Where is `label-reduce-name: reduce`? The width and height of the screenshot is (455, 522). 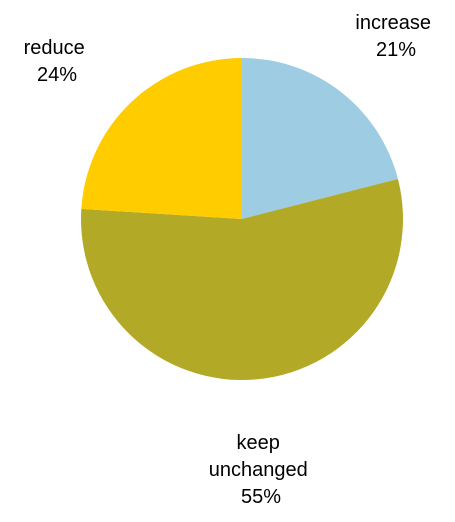 label-reduce-name: reduce is located at coordinates (54, 48).